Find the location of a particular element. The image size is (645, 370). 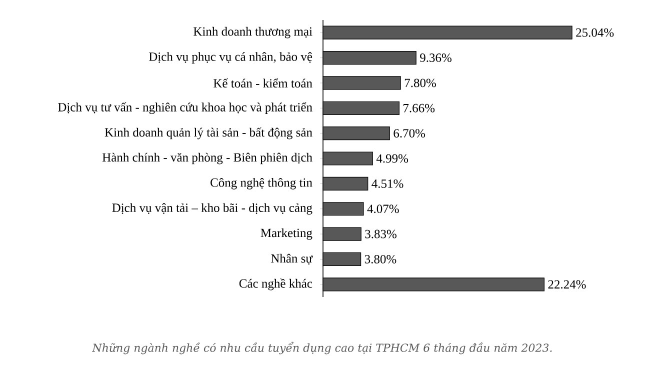

y-tick-label: Kinh doanh quản lý tài sản - bất động sản is located at coordinates (208, 133).